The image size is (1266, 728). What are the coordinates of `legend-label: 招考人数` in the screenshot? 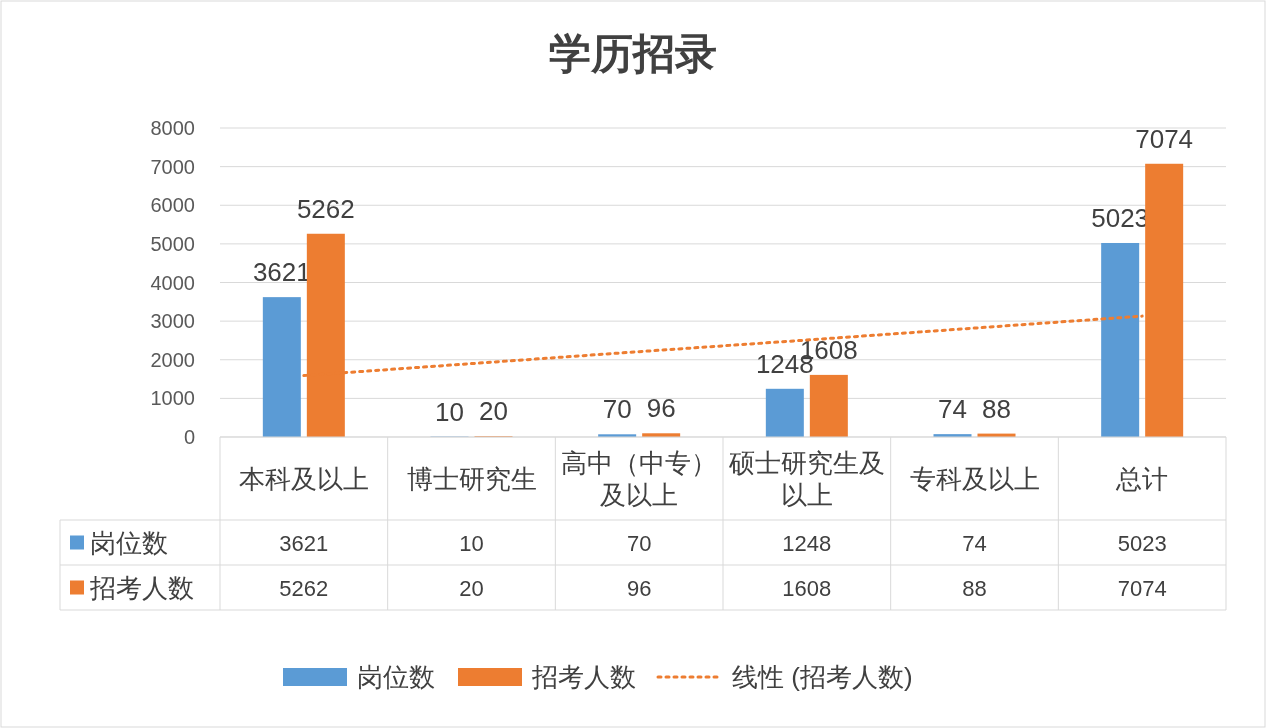 It's located at (141, 587).